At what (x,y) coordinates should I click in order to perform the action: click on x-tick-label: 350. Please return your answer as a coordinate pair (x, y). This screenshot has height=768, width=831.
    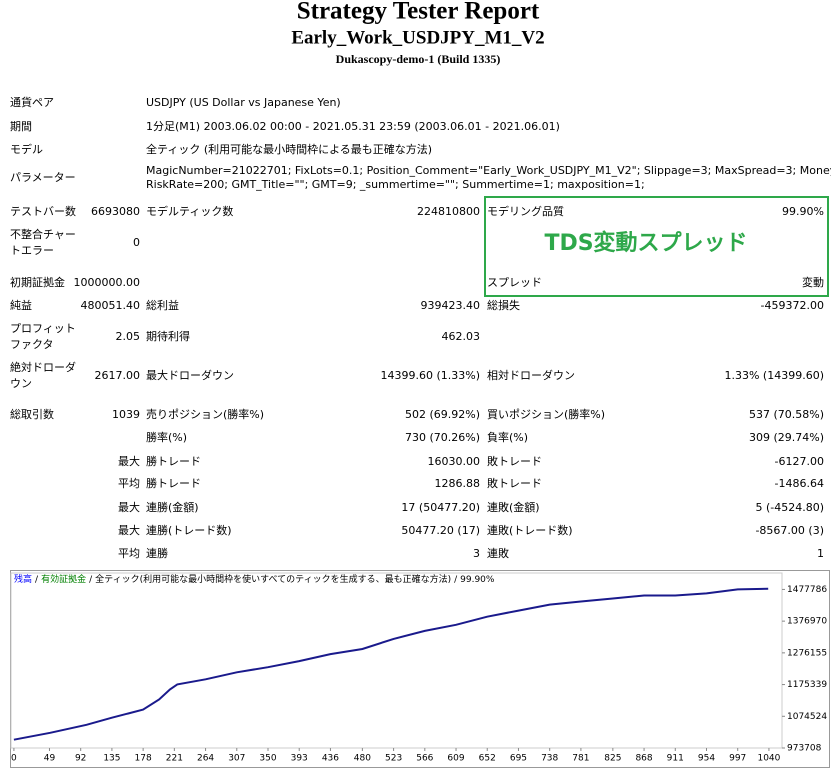
    Looking at the image, I should click on (267, 759).